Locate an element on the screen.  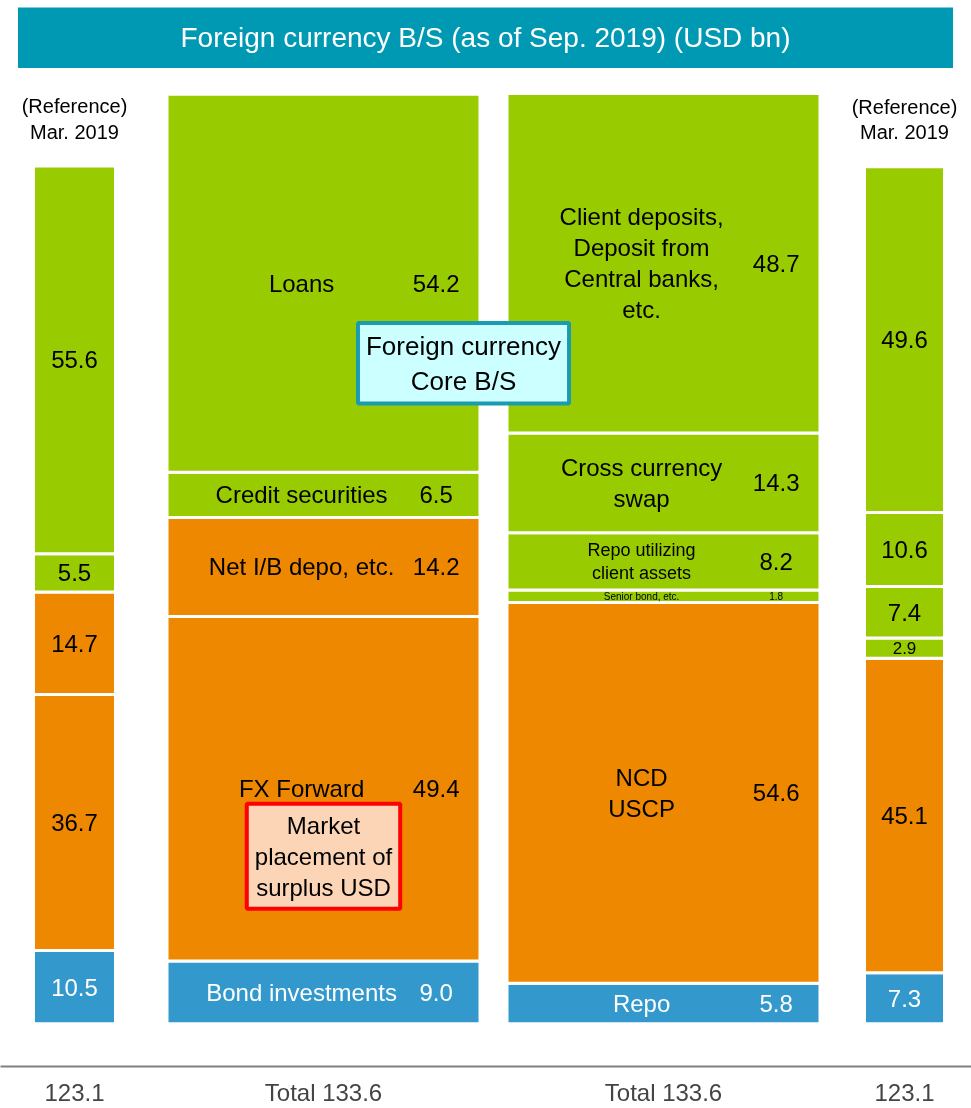
text: Repo utilizing client assets 8.2 is located at coordinates (690, 561).